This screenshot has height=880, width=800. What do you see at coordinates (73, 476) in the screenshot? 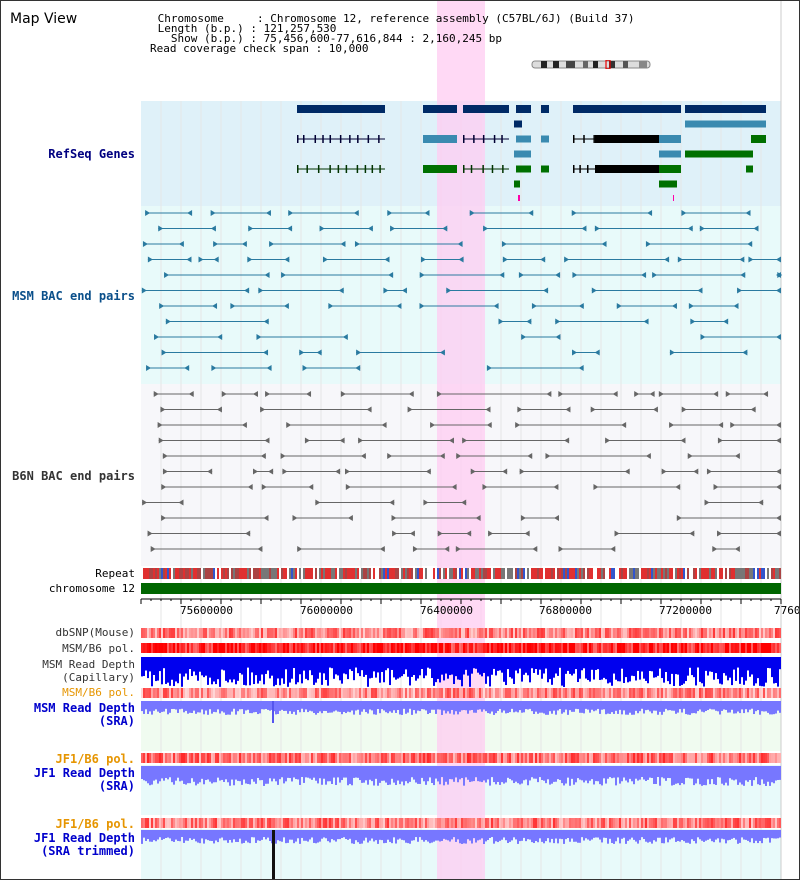
I see `b6n-bac-end-pairs-label: B6N BAC end pairs` at bounding box center [73, 476].